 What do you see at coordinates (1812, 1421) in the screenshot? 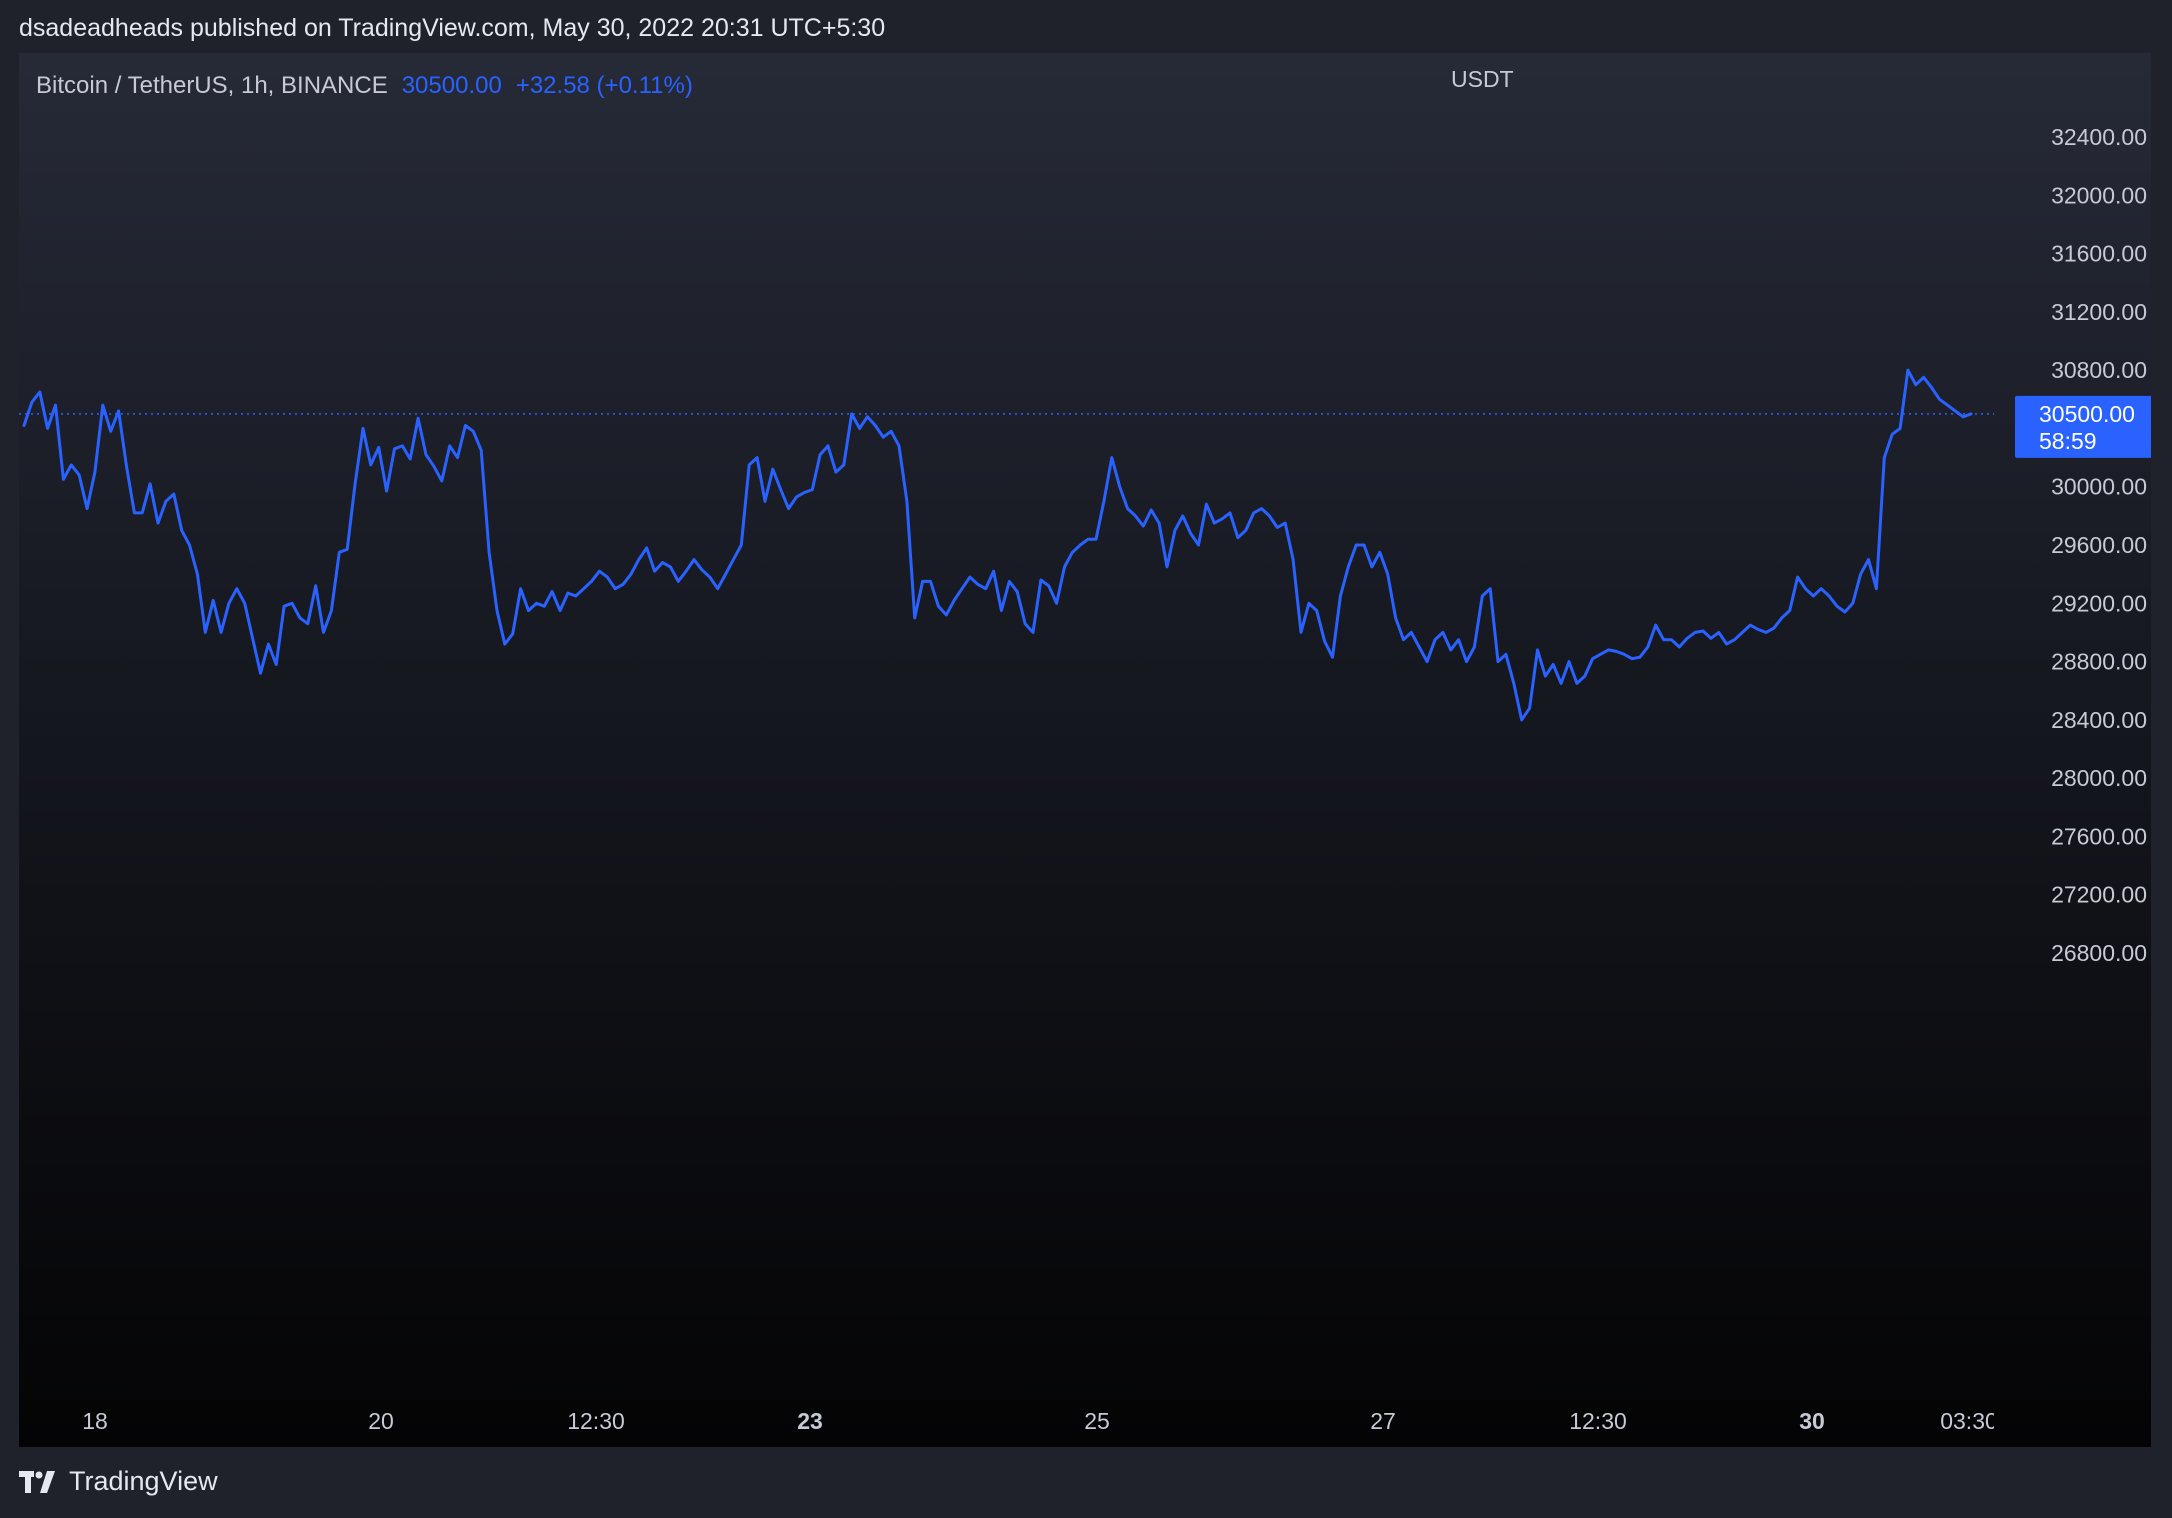
I see `x-tick-label: 30` at bounding box center [1812, 1421].